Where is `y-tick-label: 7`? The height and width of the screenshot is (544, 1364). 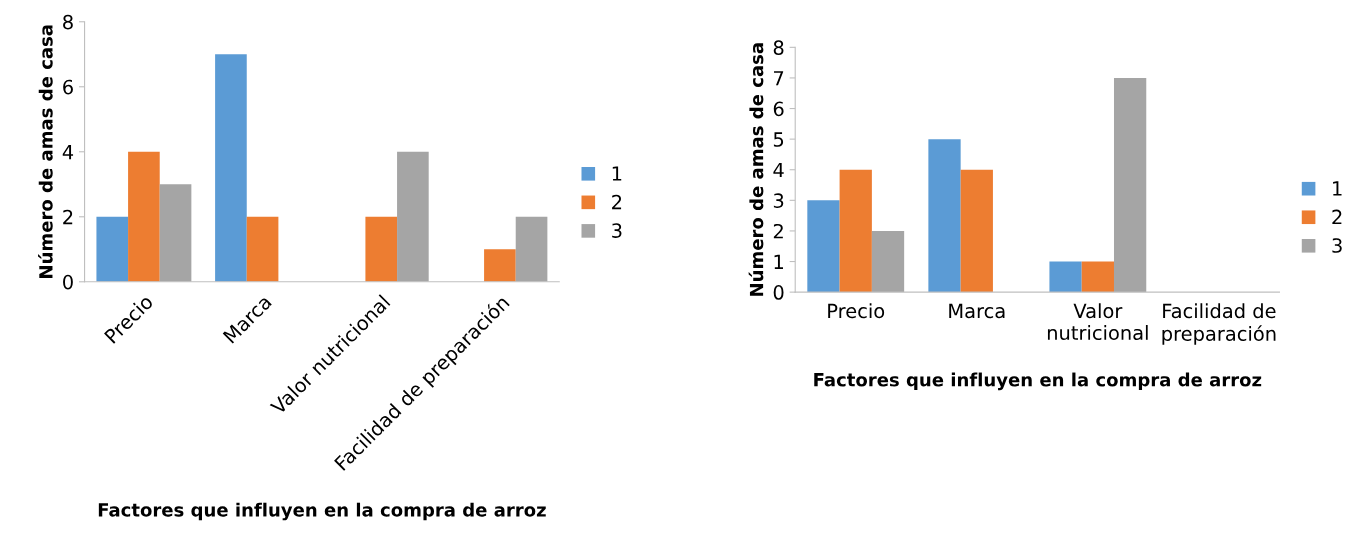
y-tick-label: 7 is located at coordinates (779, 78).